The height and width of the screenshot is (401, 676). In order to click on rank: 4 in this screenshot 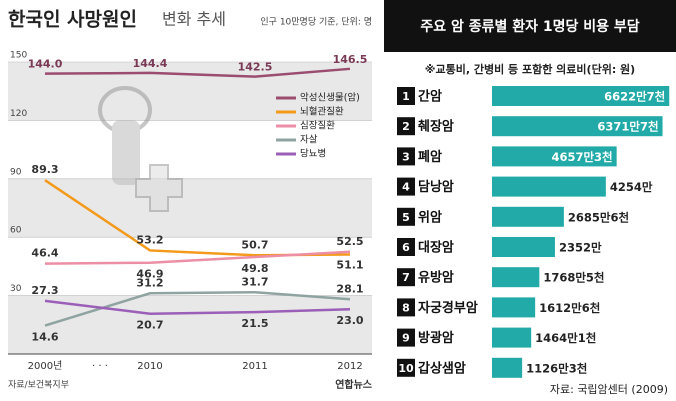, I will do `click(406, 187)`.